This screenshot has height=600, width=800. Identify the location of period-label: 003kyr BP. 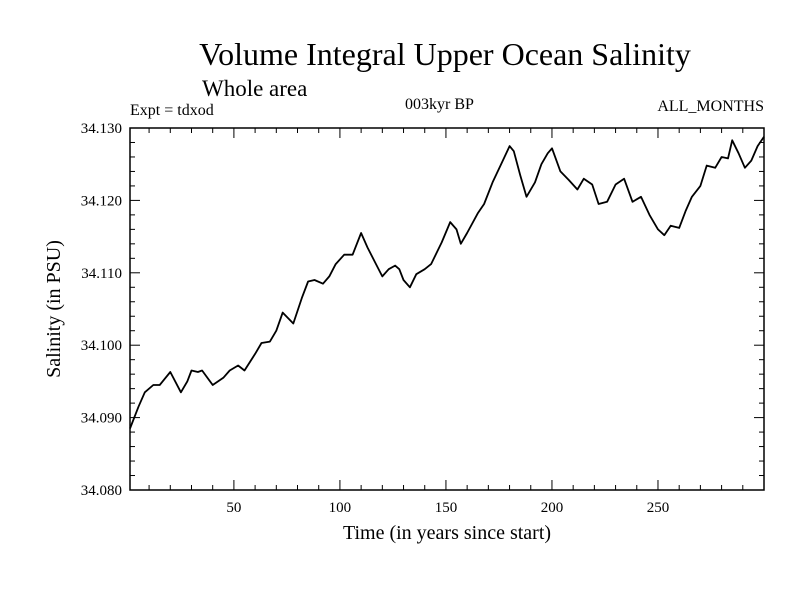
(439, 104).